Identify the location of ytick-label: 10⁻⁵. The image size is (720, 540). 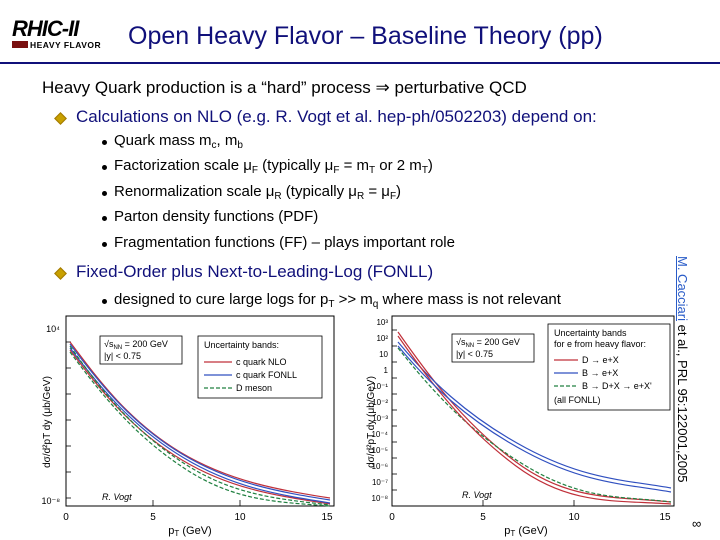
(380, 450).